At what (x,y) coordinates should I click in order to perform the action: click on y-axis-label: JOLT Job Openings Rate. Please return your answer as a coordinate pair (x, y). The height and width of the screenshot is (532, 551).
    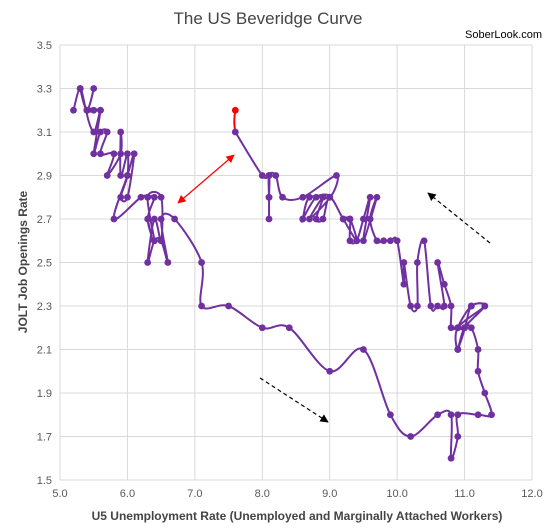
    Looking at the image, I should click on (23, 261).